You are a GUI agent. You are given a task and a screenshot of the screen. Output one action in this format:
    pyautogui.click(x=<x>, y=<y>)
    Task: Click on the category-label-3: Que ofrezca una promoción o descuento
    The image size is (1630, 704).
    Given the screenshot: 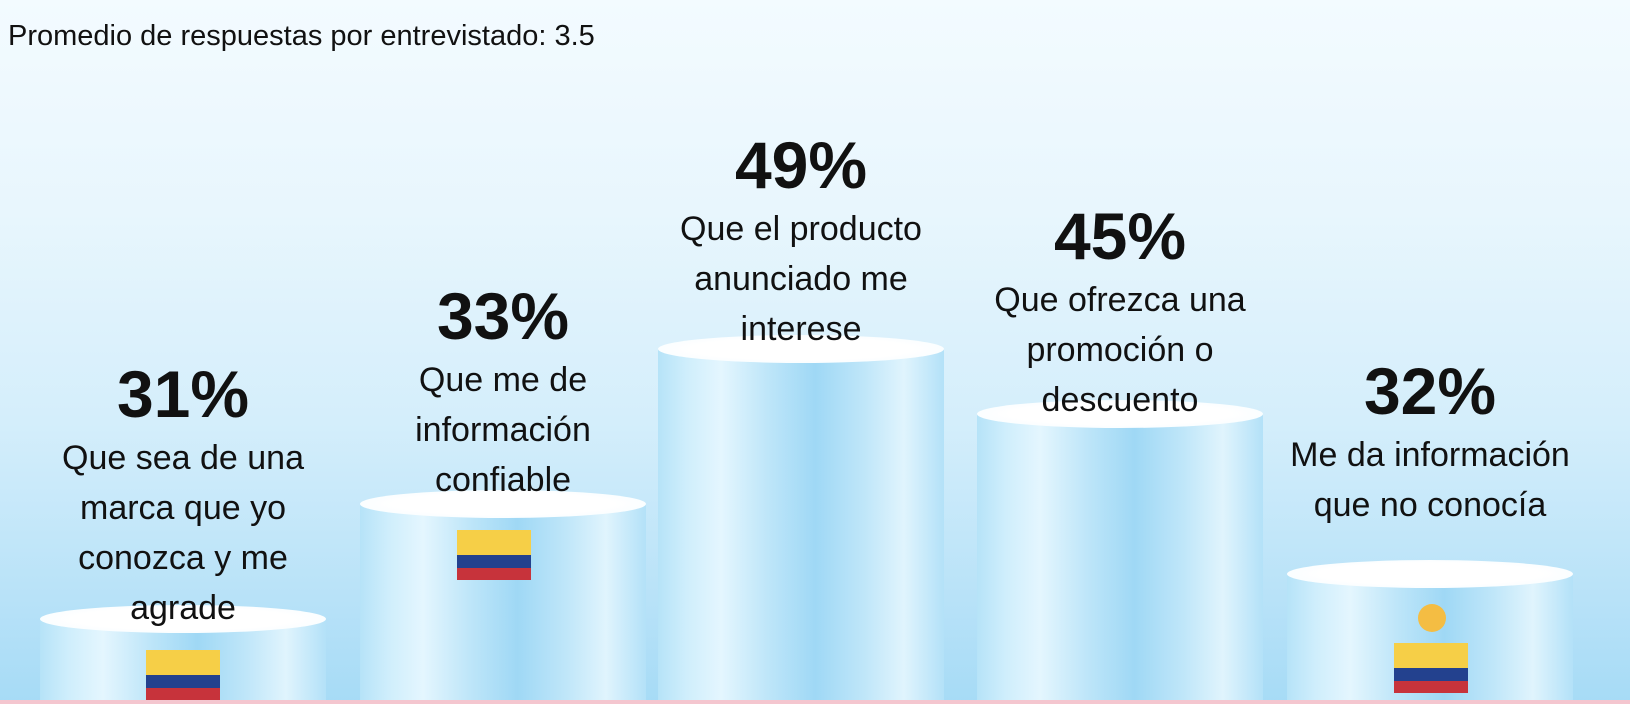 What is the action you would take?
    pyautogui.click(x=1120, y=350)
    